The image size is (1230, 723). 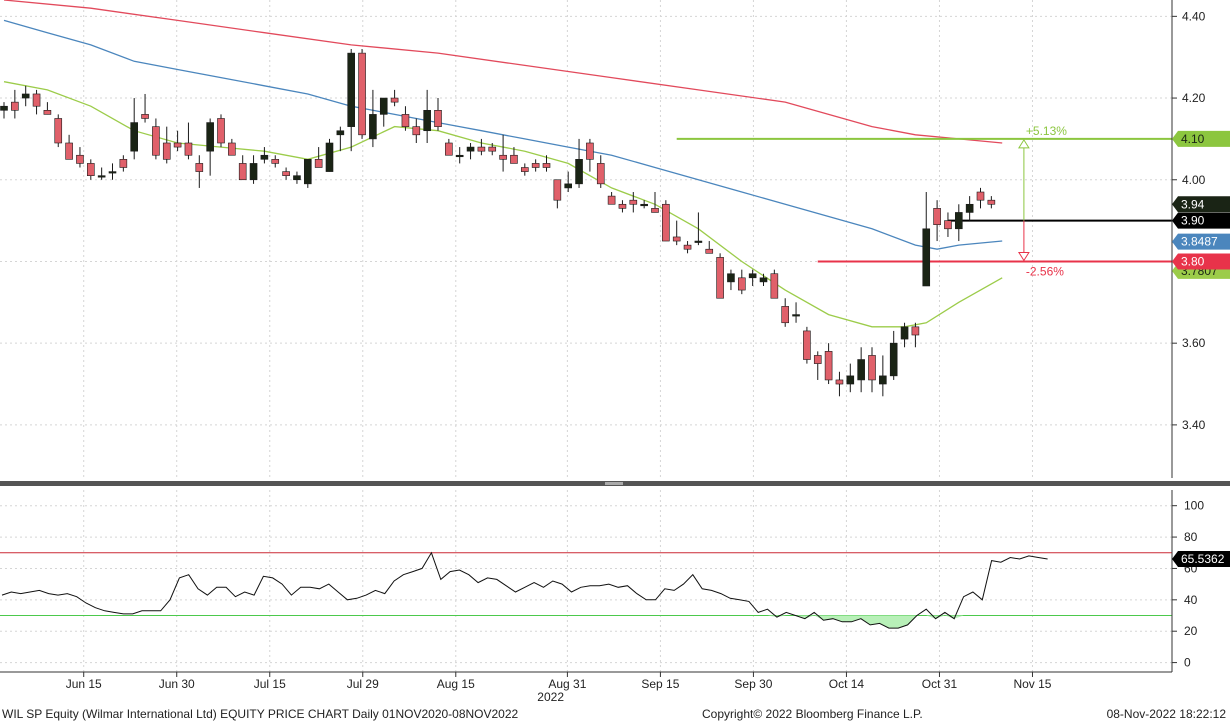 I want to click on date-tick-label: Nov 15, so click(x=1032, y=684).